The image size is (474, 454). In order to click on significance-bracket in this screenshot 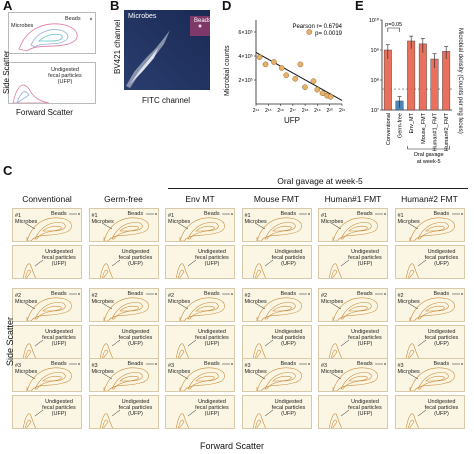, I will do `click(393, 29)`.